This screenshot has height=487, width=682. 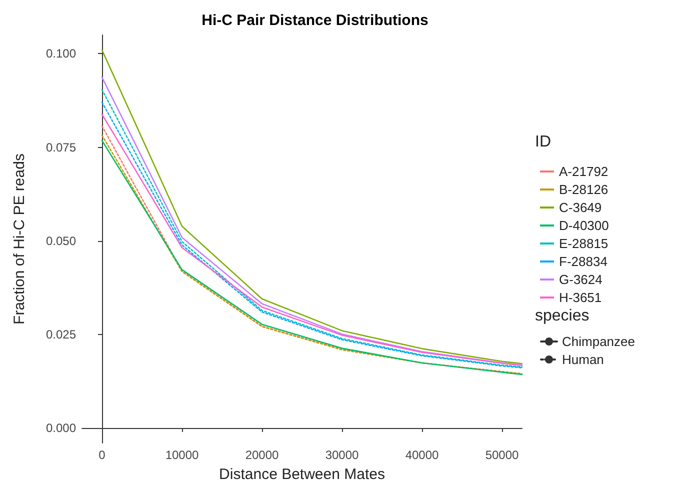 What do you see at coordinates (583, 261) in the screenshot?
I see `legend-label: F-28834` at bounding box center [583, 261].